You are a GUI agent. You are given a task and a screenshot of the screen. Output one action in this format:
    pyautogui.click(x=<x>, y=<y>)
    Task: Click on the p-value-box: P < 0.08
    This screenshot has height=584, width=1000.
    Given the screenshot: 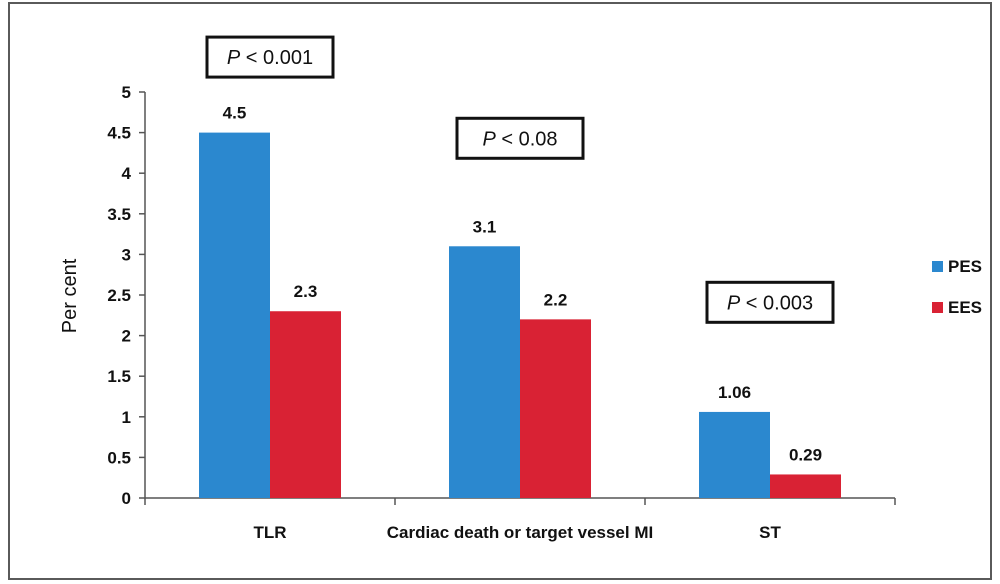 What is the action you would take?
    pyautogui.click(x=520, y=138)
    